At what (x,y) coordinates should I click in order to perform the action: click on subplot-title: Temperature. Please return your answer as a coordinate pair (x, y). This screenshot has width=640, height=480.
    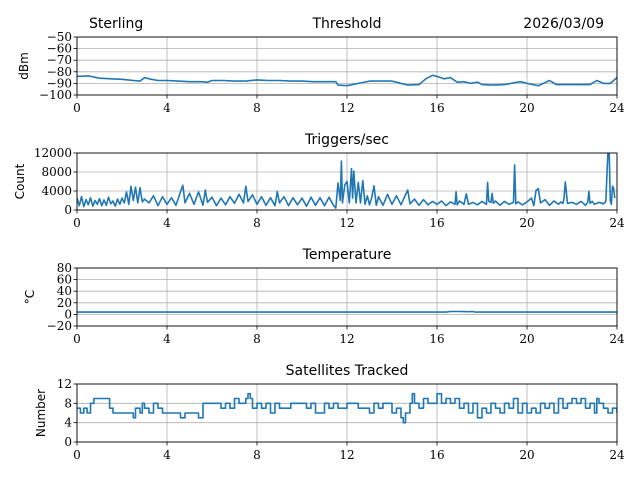
    Looking at the image, I should click on (347, 255).